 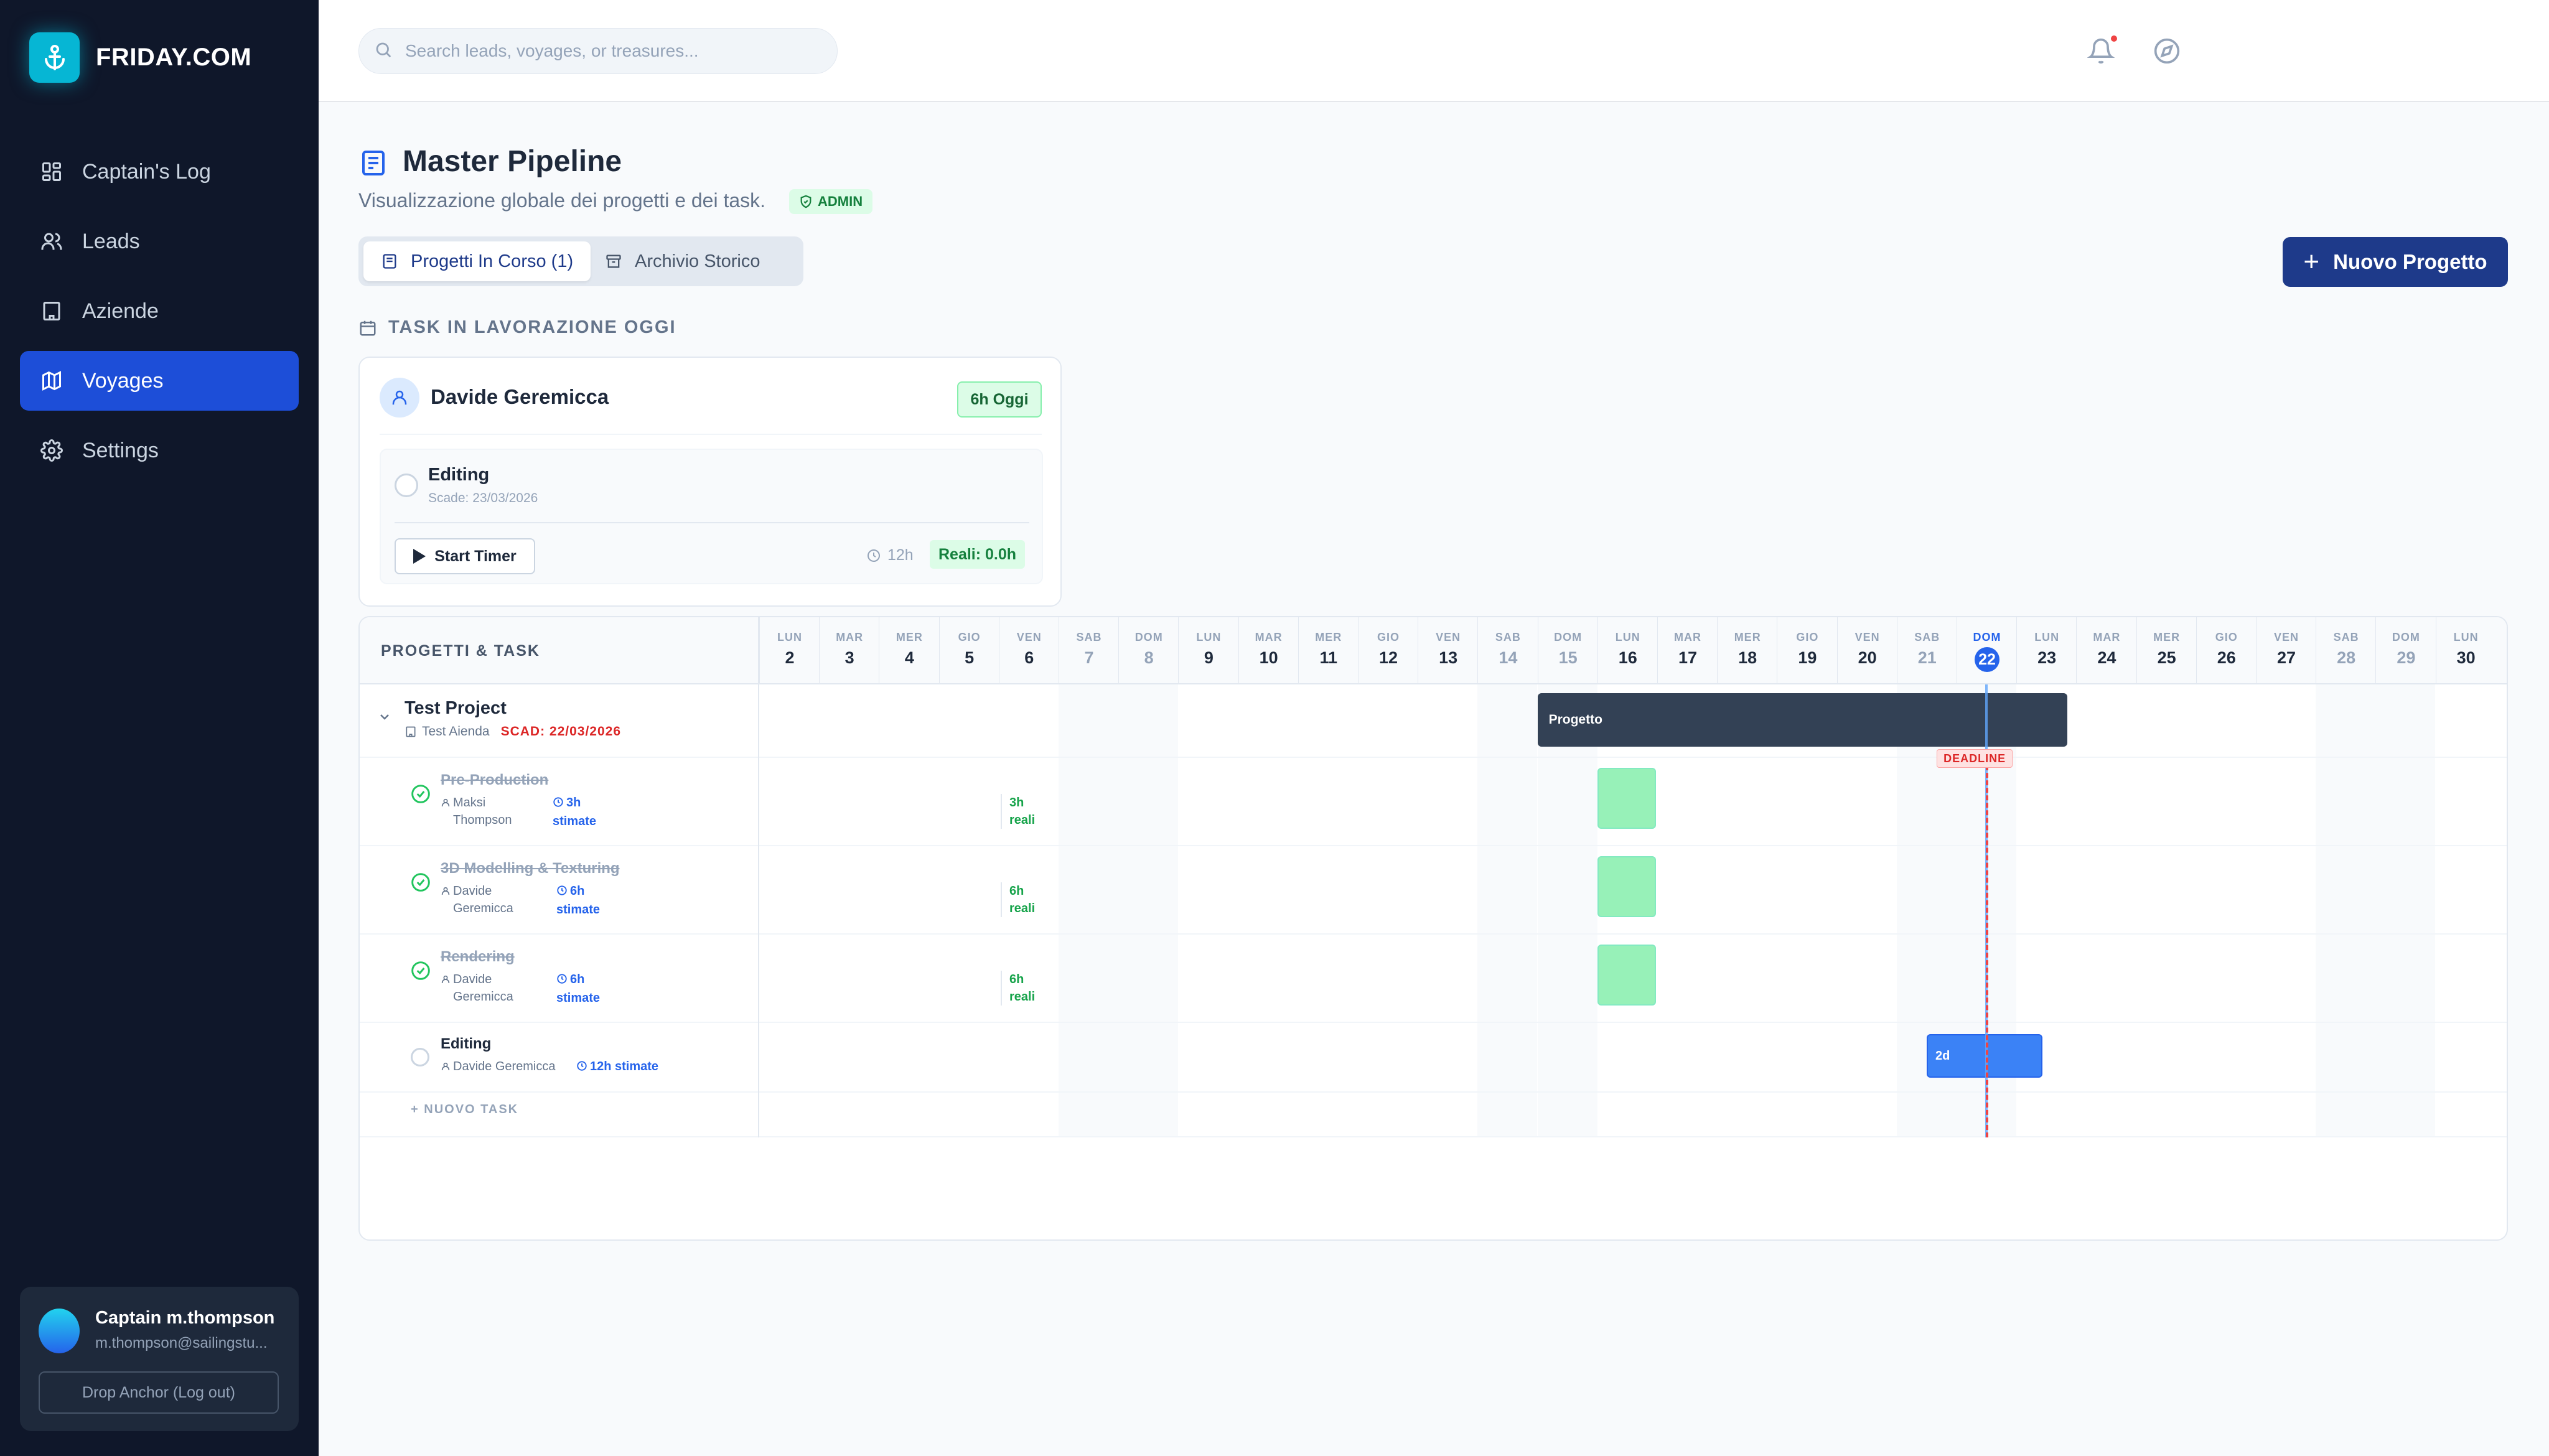 What do you see at coordinates (604, 51) in the screenshot?
I see `search-input` at bounding box center [604, 51].